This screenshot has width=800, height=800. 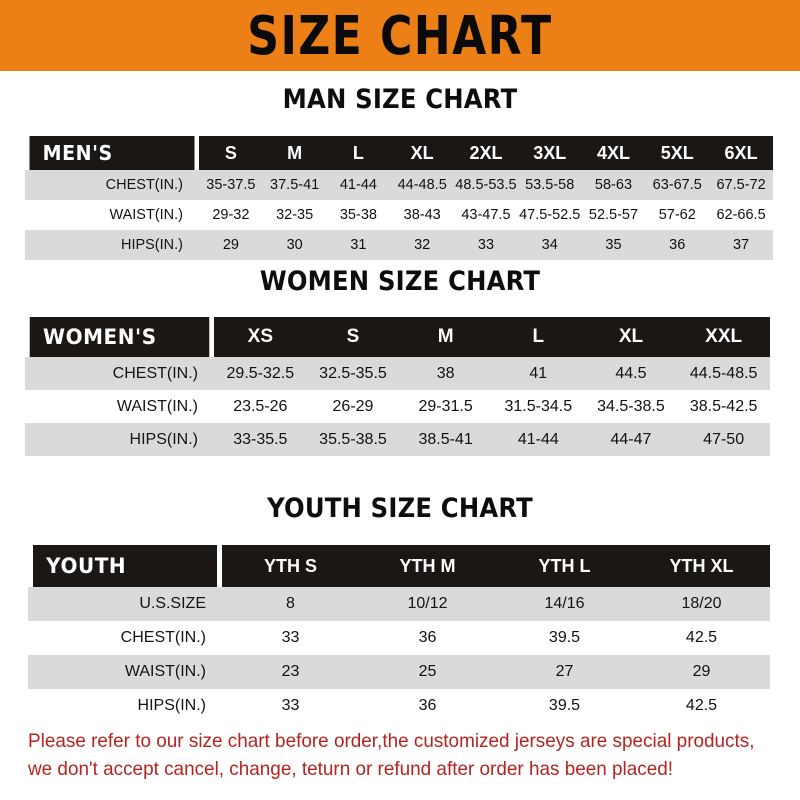 What do you see at coordinates (613, 185) in the screenshot?
I see `man-chest-4xl: 58-63` at bounding box center [613, 185].